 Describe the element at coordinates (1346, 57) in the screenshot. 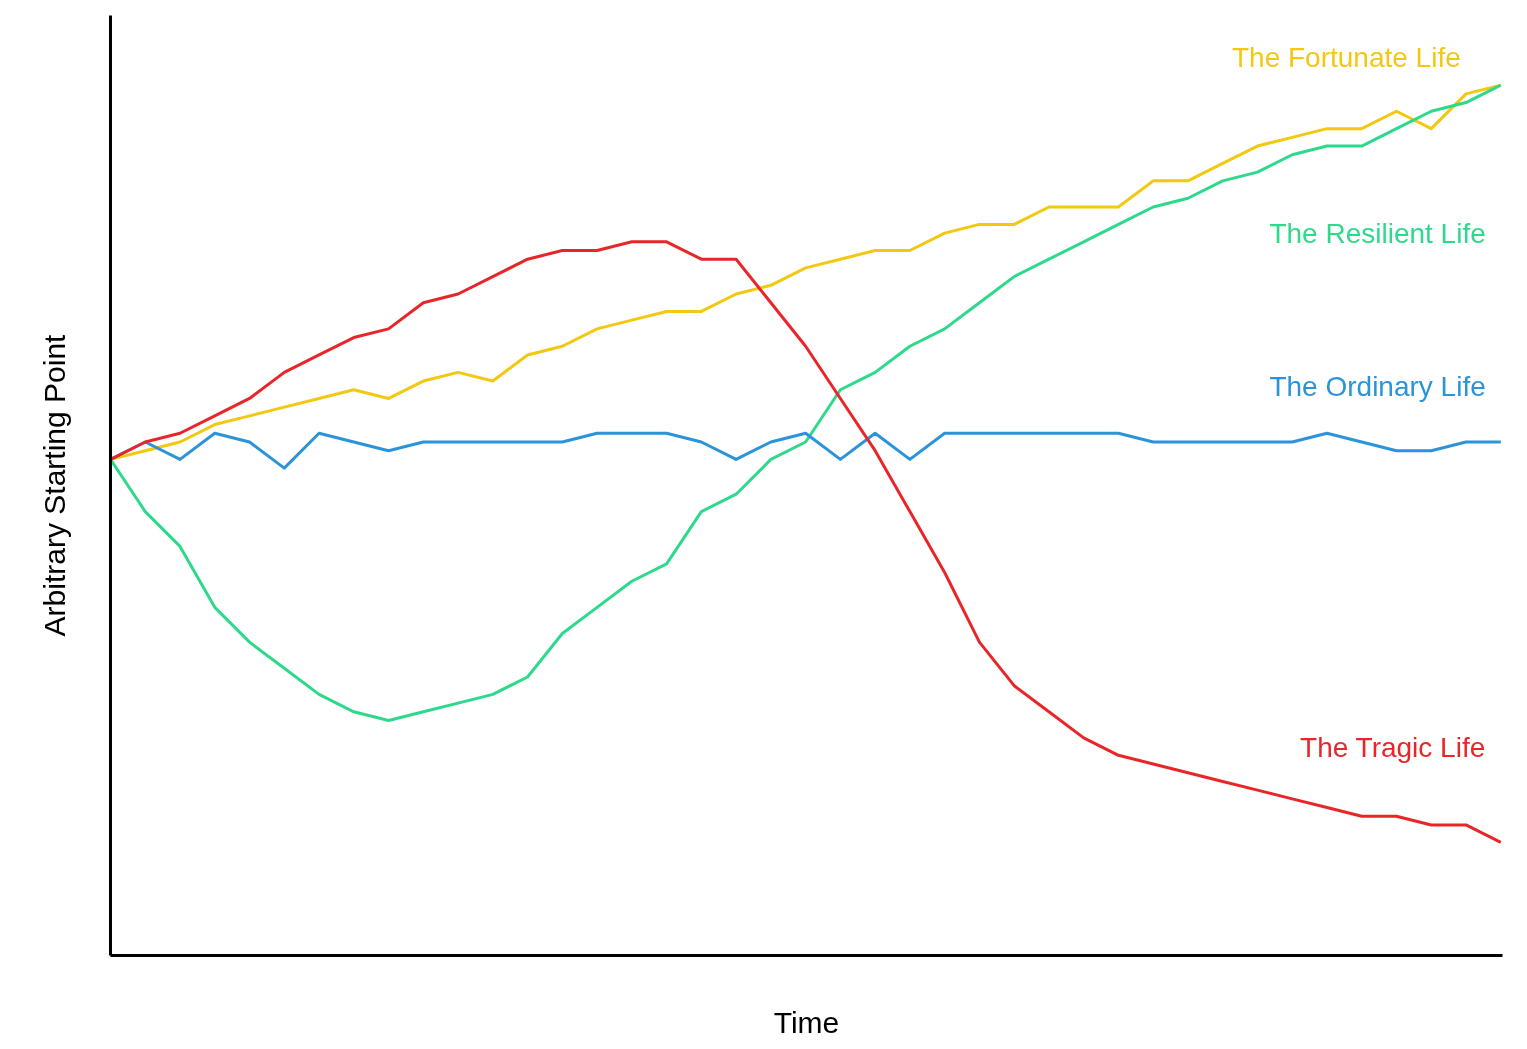

I see `series-label: The Fortunate Life` at that location.